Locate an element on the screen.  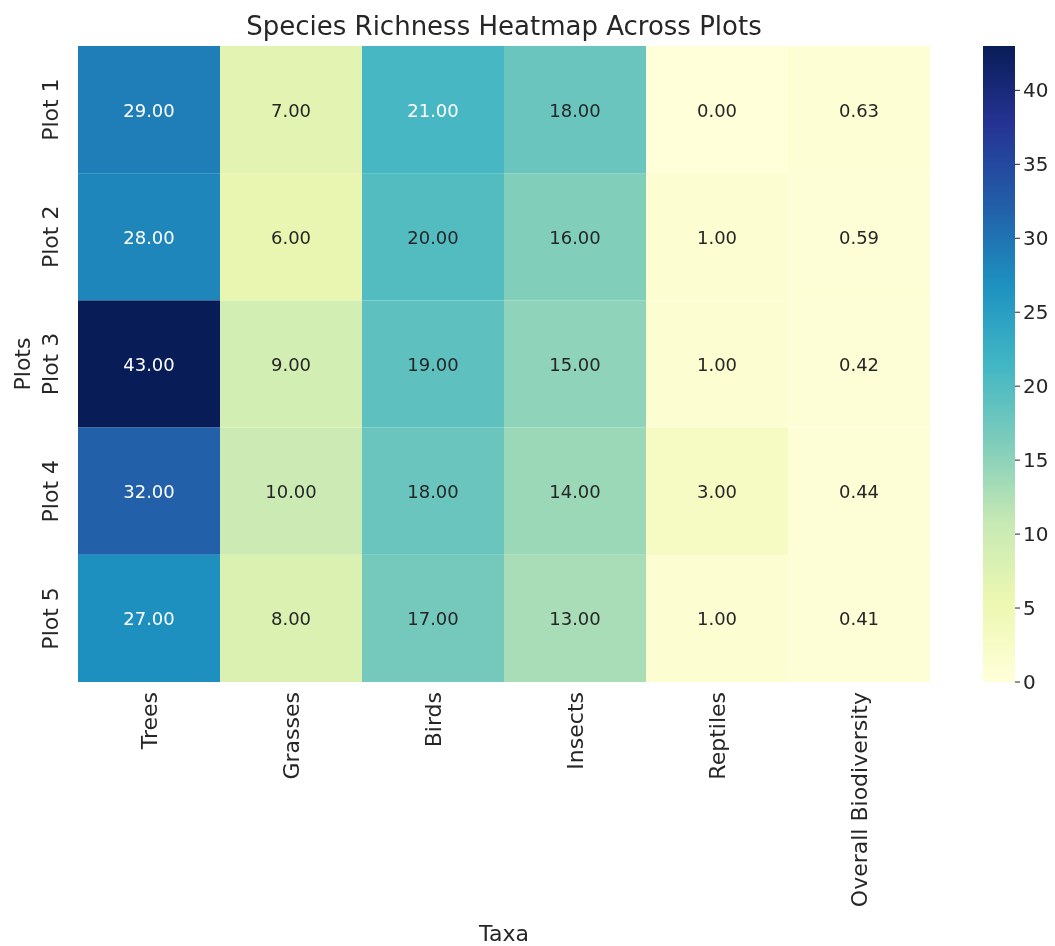
data-label: 10.00 is located at coordinates (291, 491).